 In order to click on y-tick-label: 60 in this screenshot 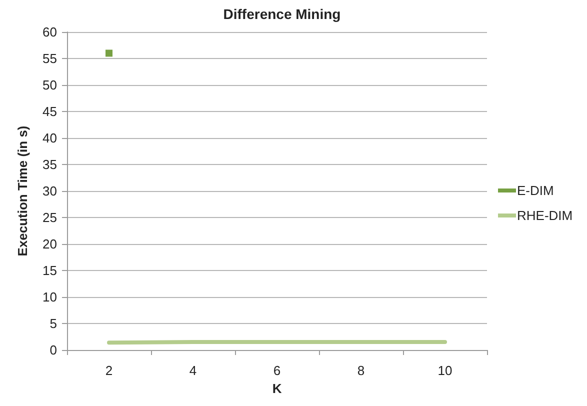, I will do `click(49, 32)`.